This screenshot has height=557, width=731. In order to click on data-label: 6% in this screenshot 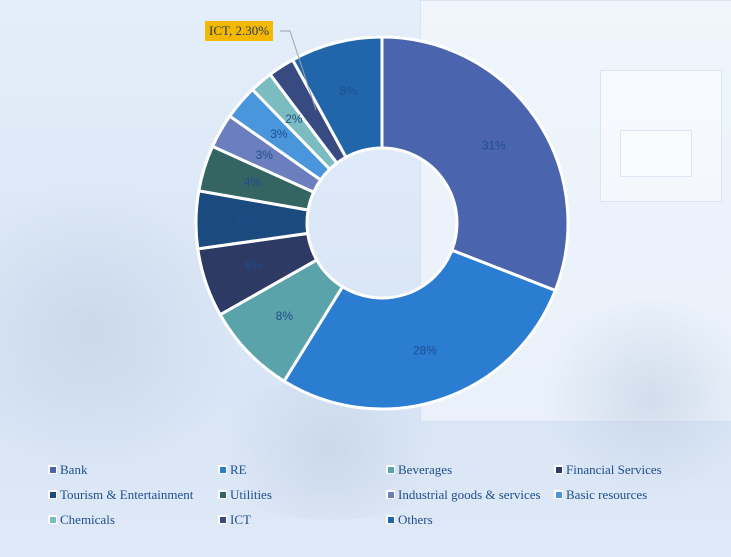, I will do `click(254, 266)`.